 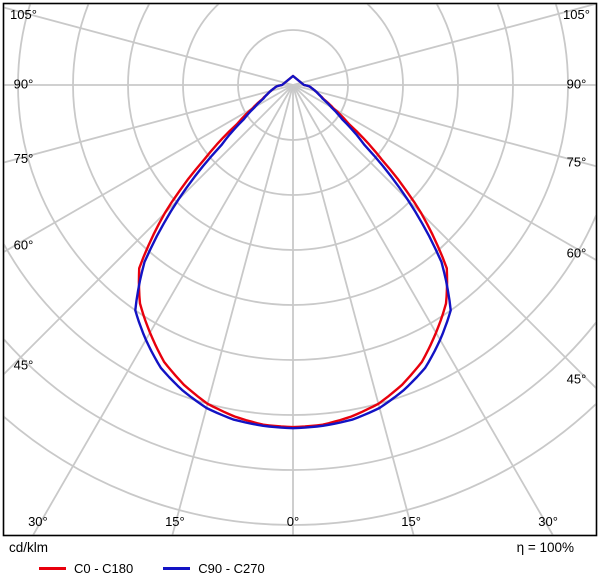 What do you see at coordinates (52, 568) in the screenshot?
I see `legend-swatch-c0-c180` at bounding box center [52, 568].